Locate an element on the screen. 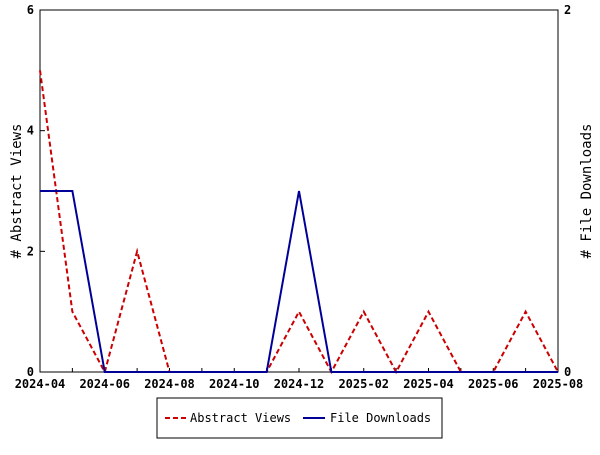 The height and width of the screenshot is (455, 600). y-right-axis-title: # File Downloads is located at coordinates (587, 191).